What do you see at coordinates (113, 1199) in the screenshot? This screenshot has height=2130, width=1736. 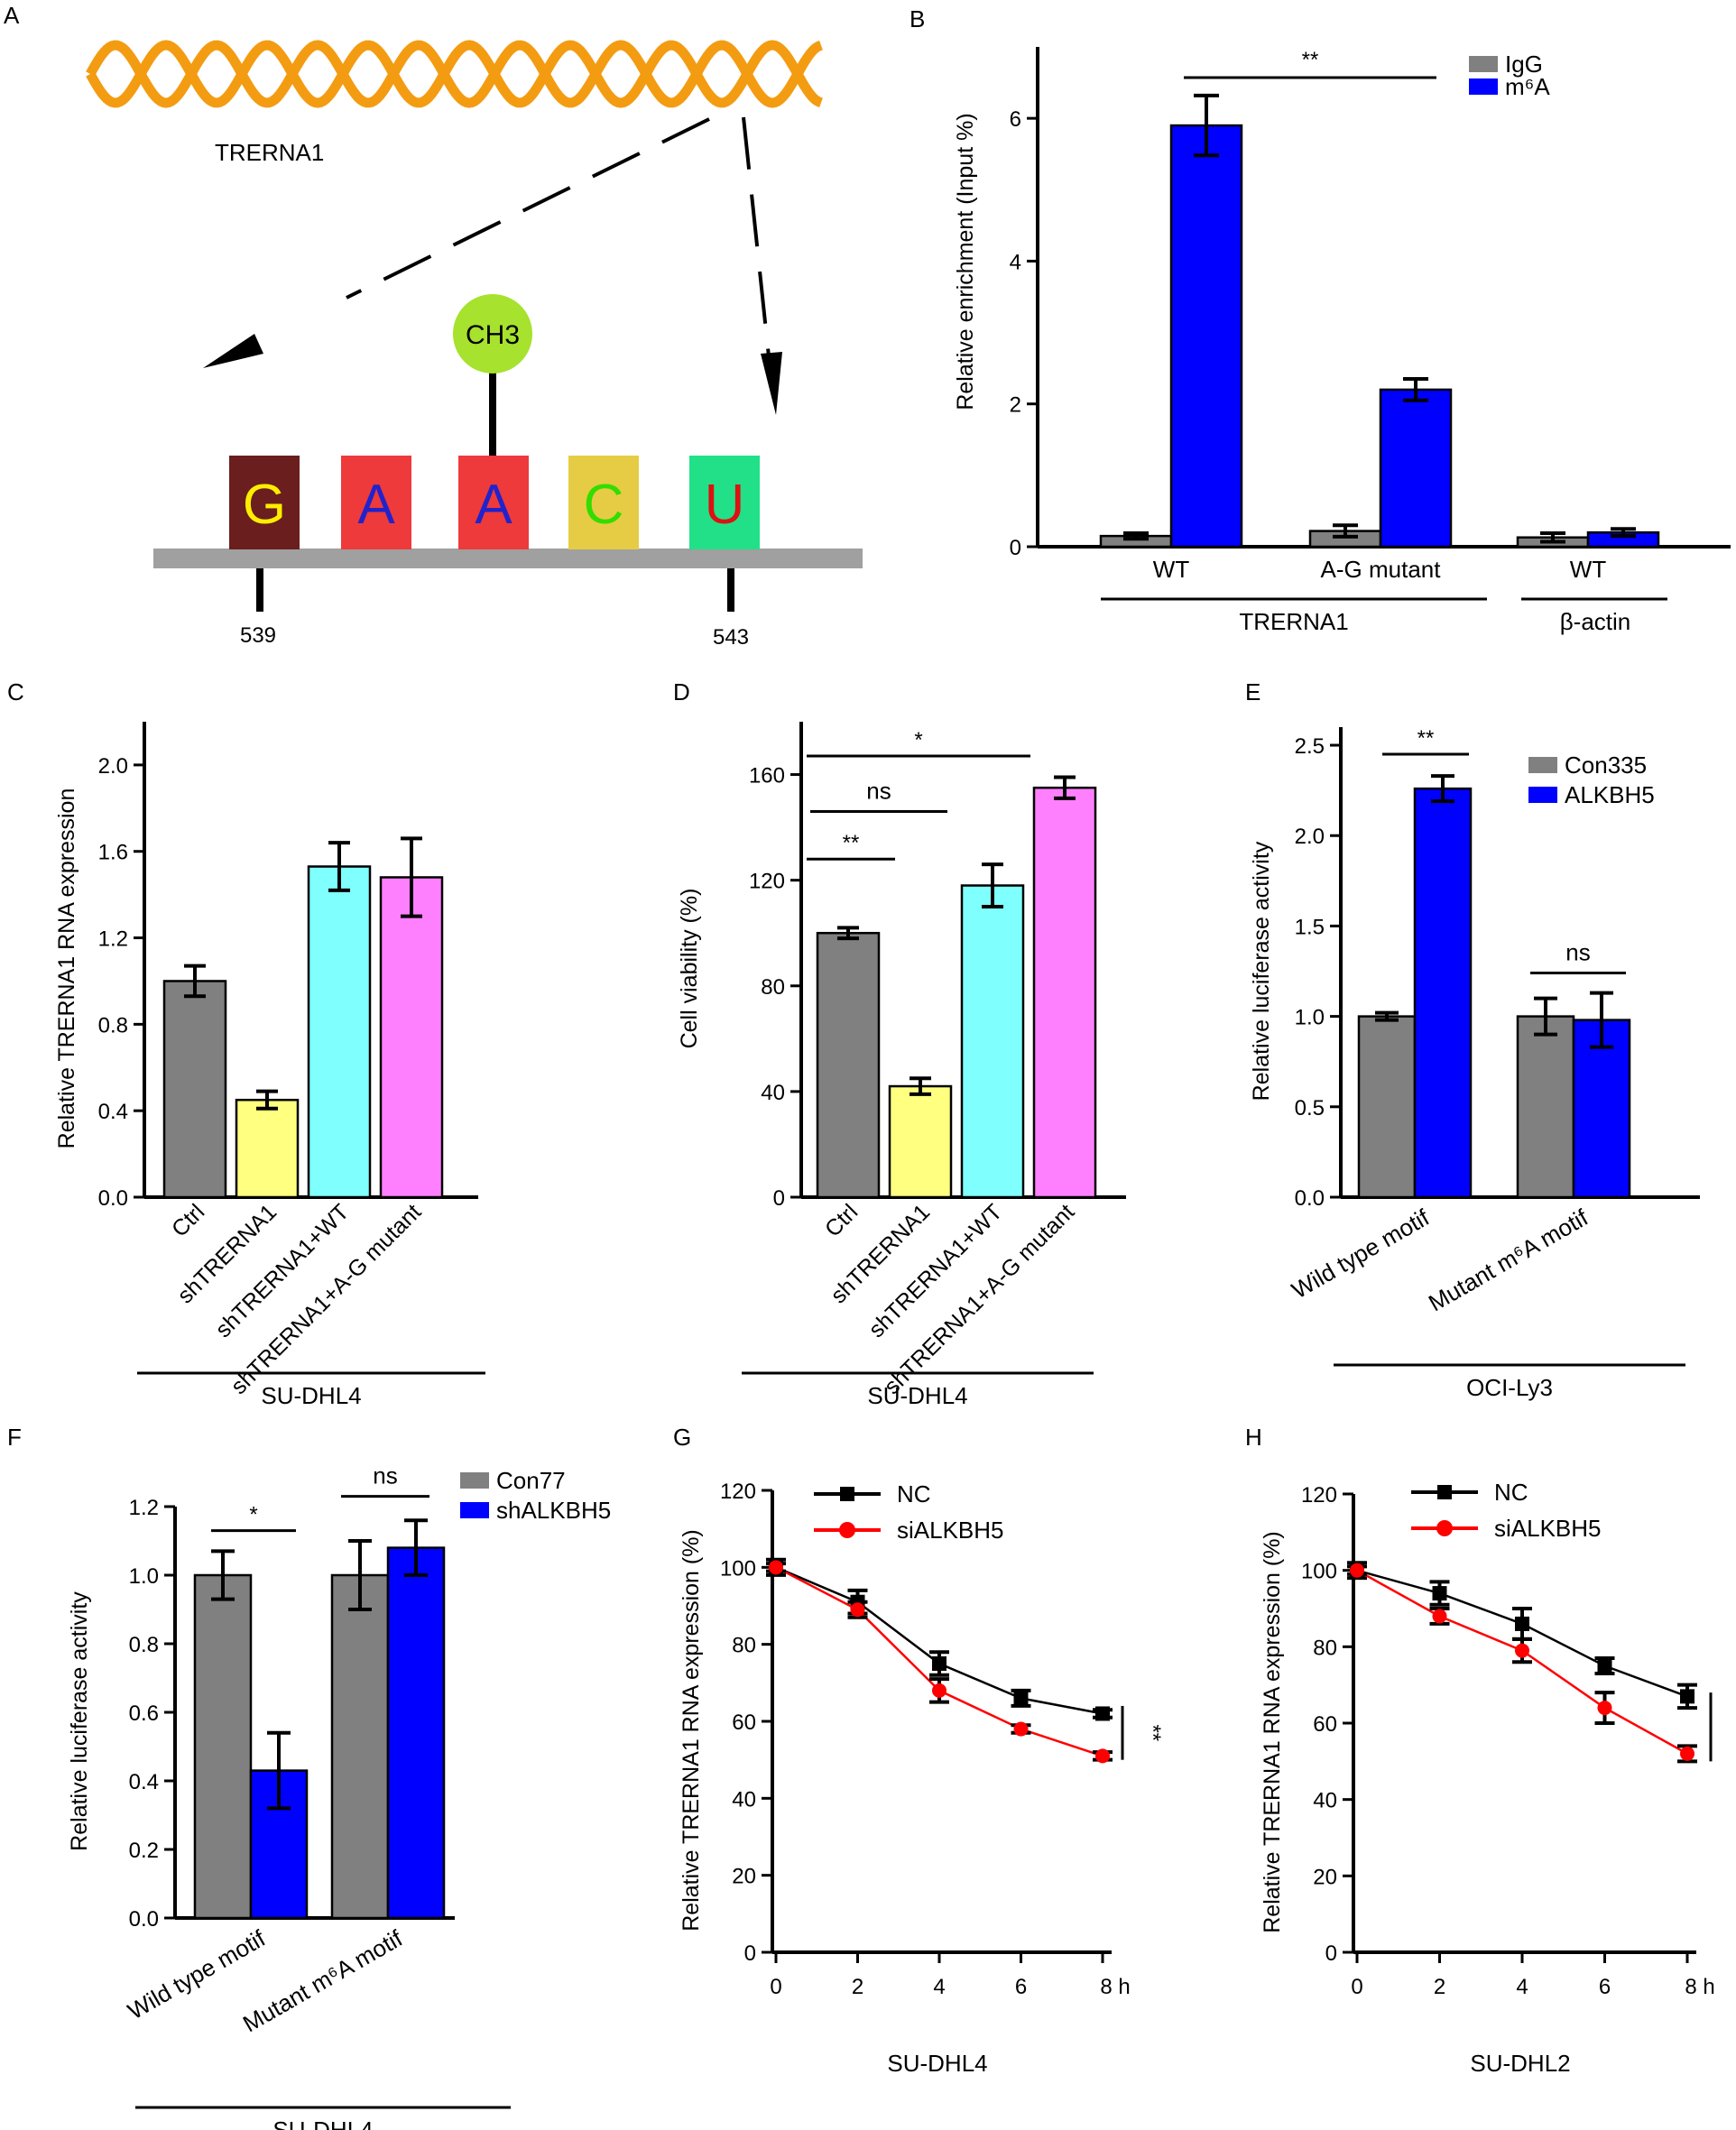 I see `y-tick-label-c-0: 0.0` at bounding box center [113, 1199].